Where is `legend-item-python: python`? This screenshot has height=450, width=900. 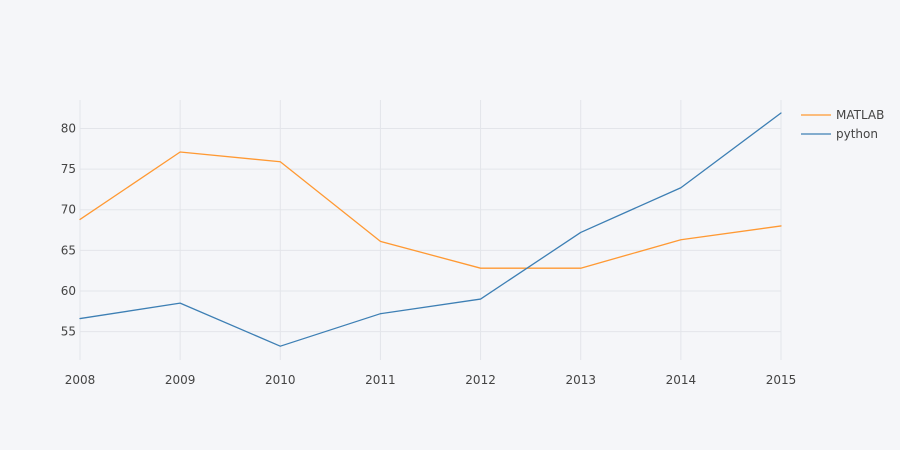
legend-item-python: python is located at coordinates (839, 134).